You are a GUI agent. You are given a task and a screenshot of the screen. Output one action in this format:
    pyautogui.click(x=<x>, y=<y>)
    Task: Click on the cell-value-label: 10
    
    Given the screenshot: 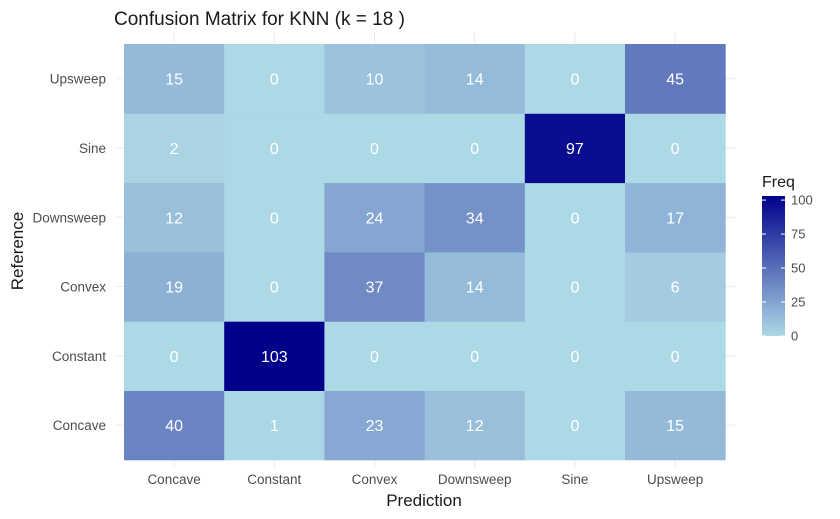 What is the action you would take?
    pyautogui.click(x=375, y=80)
    